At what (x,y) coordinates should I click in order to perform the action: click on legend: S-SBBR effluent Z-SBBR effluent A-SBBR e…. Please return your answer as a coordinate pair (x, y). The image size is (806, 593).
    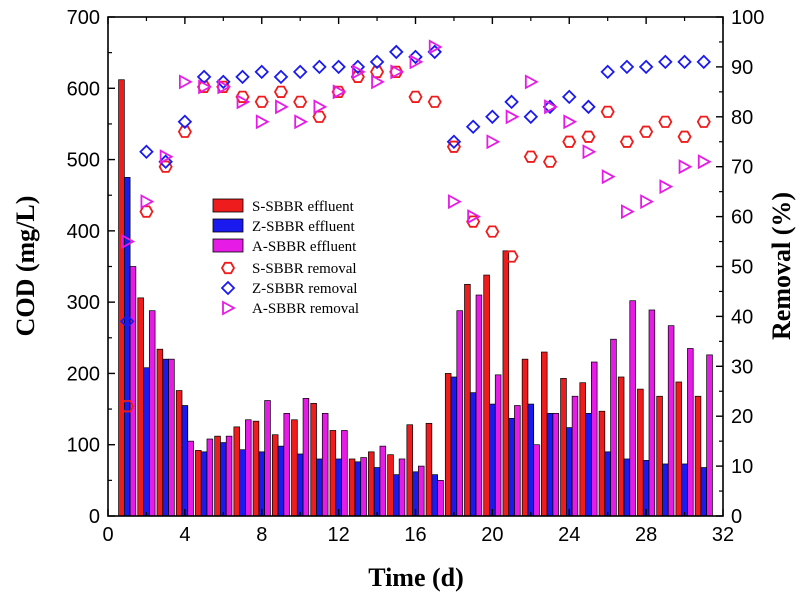
    Looking at the image, I should click on (285, 257).